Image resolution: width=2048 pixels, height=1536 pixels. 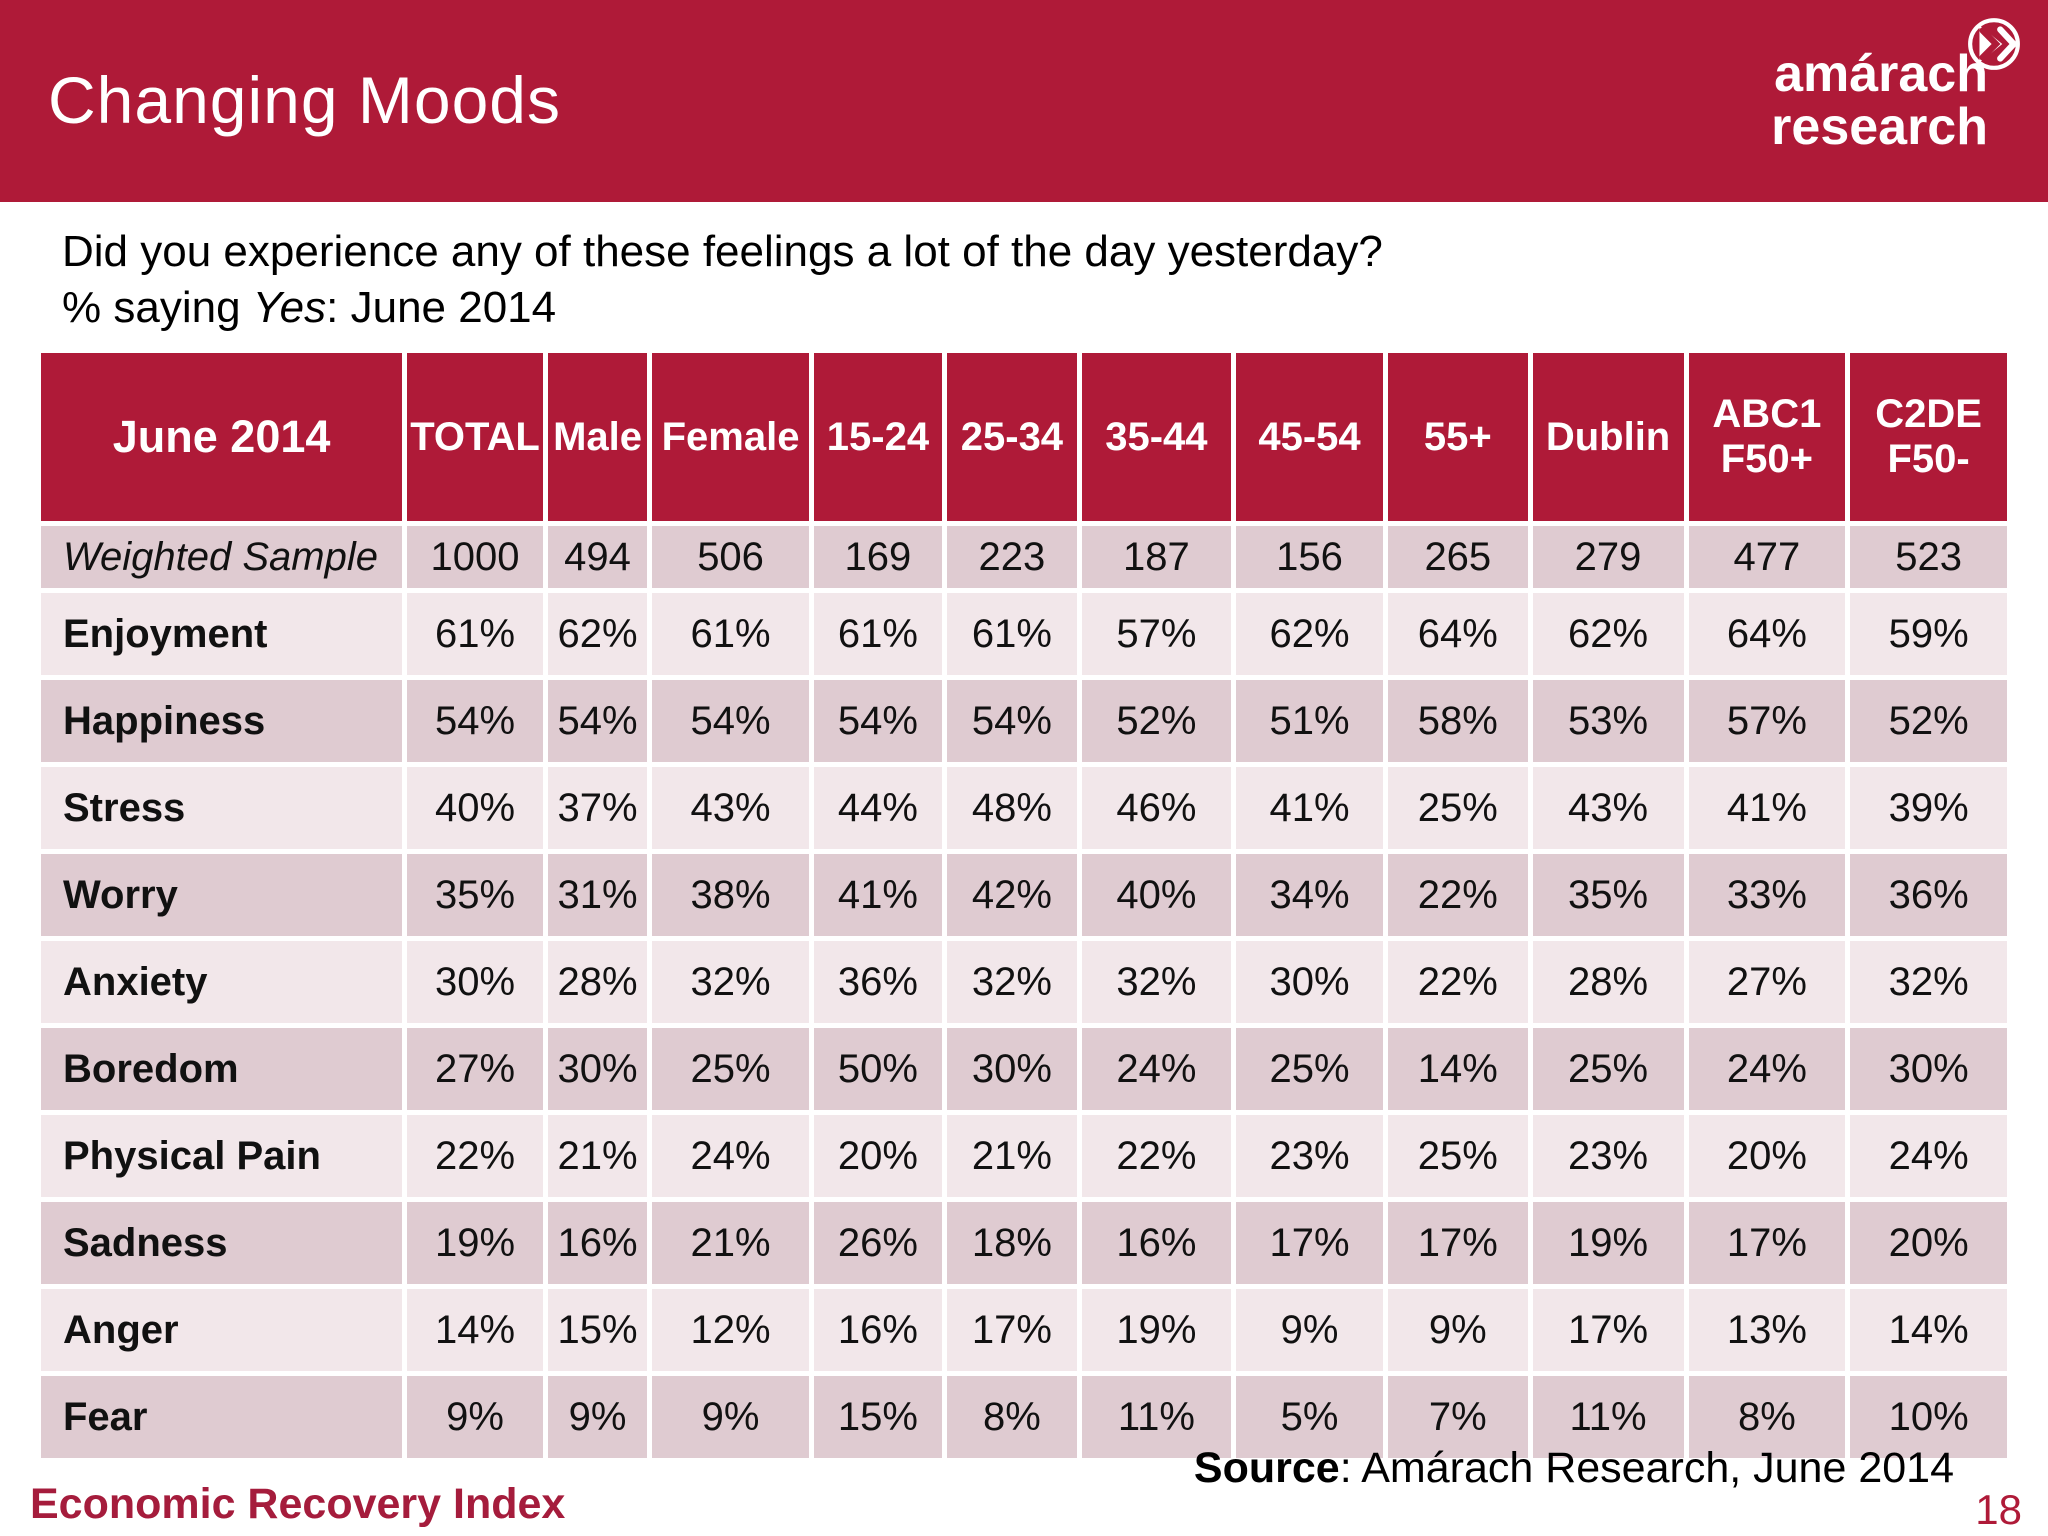 I want to click on table-row: Anger 14% 15% 12% 16% 17% 19% 9% 9% 17% 13% 14%, so click(x=1024, y=1330).